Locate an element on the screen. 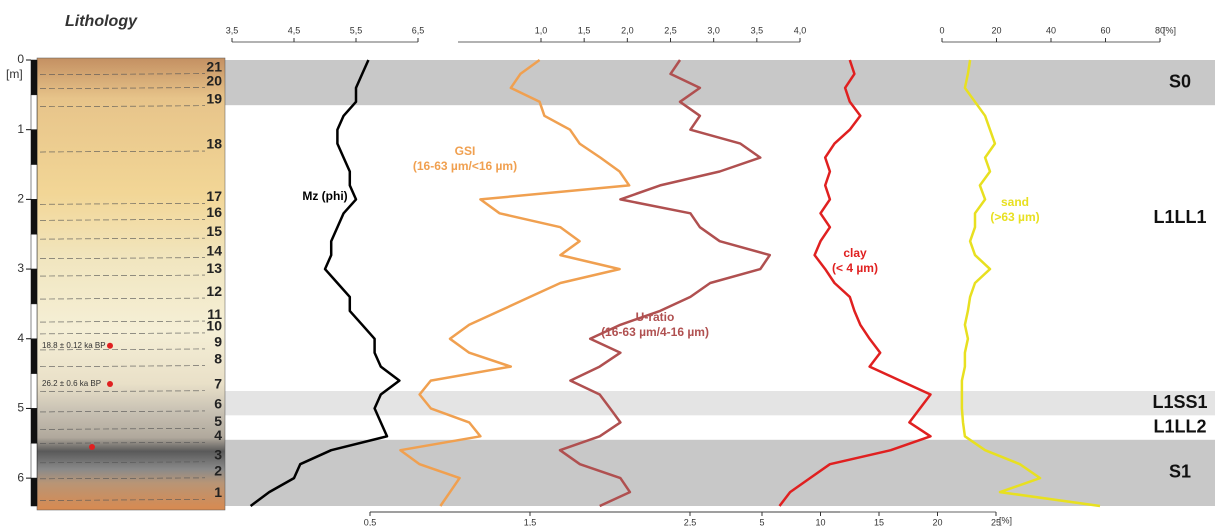 This screenshot has height=531, width=1215. depth-tick-label: 4 is located at coordinates (20, 338).